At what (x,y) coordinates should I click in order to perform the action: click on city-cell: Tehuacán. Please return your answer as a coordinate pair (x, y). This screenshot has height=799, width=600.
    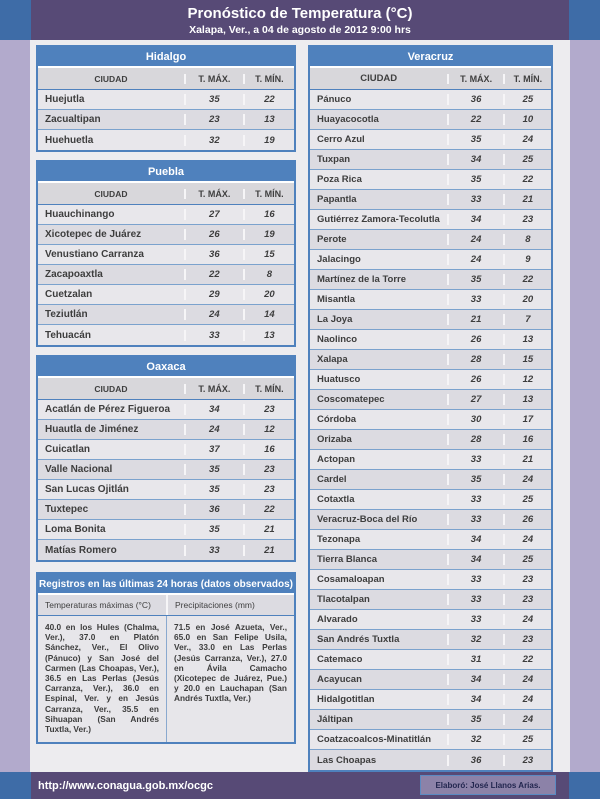
    Looking at the image, I should click on (68, 335).